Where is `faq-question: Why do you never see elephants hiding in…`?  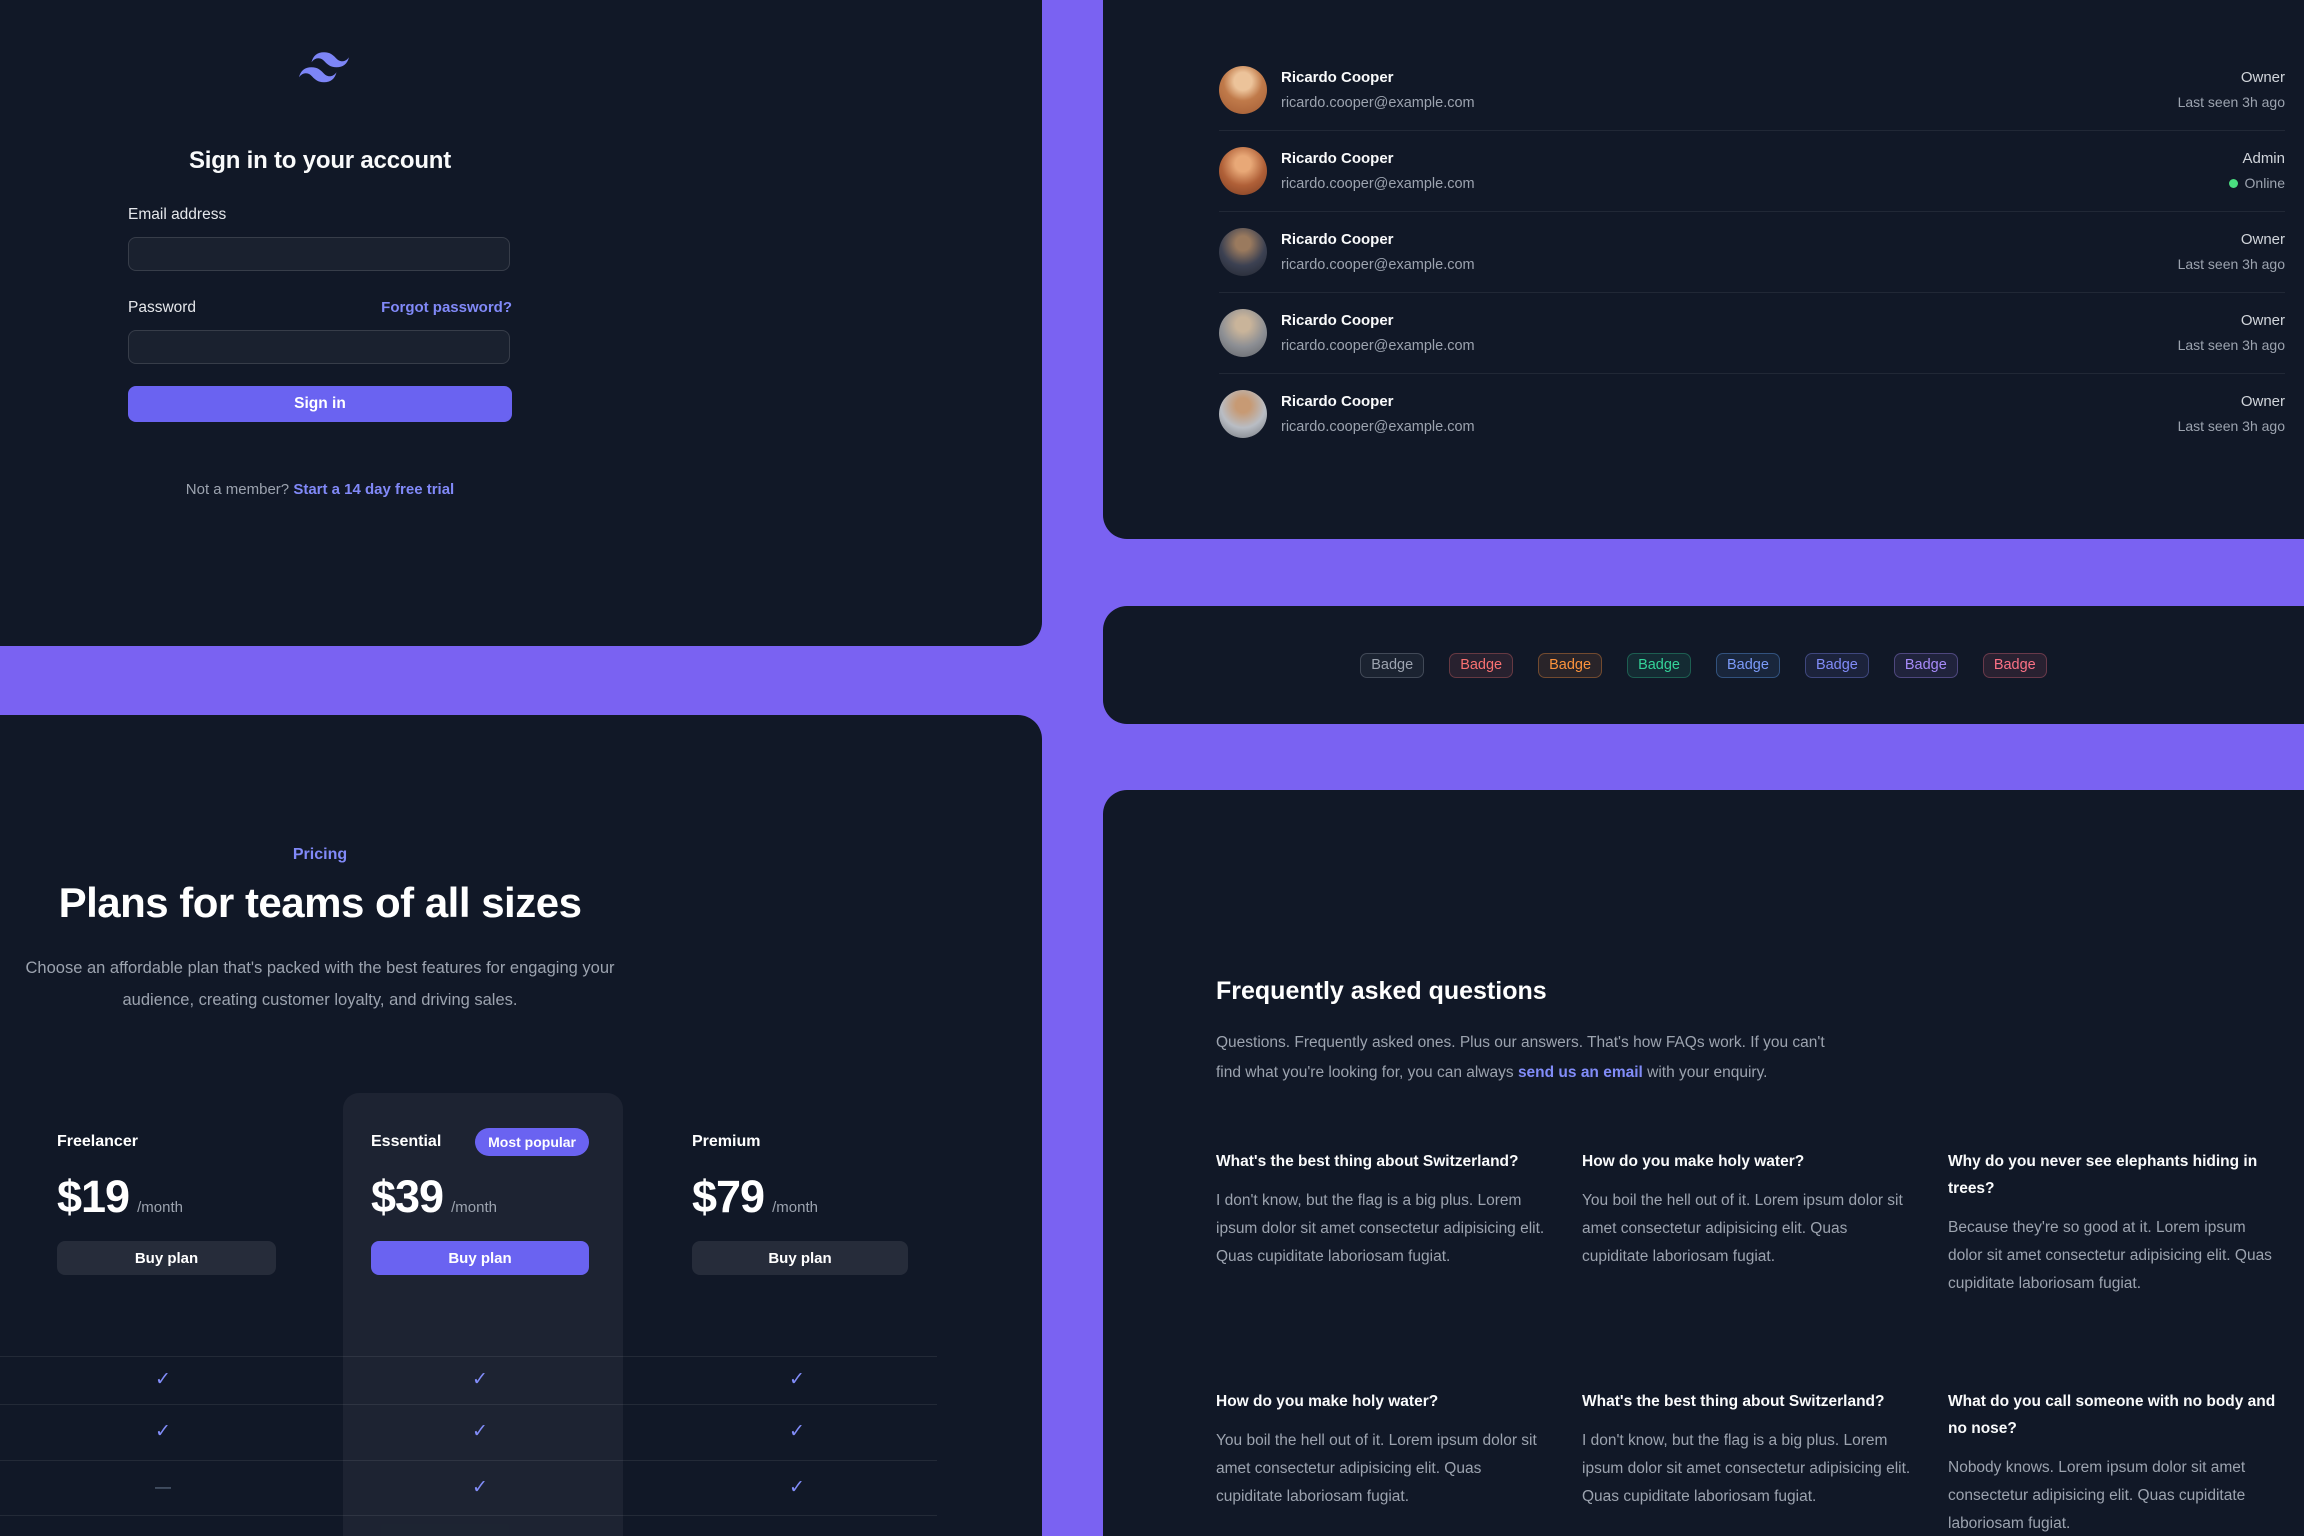
faq-question: Why do you never see elephants hiding in… is located at coordinates (2103, 1175).